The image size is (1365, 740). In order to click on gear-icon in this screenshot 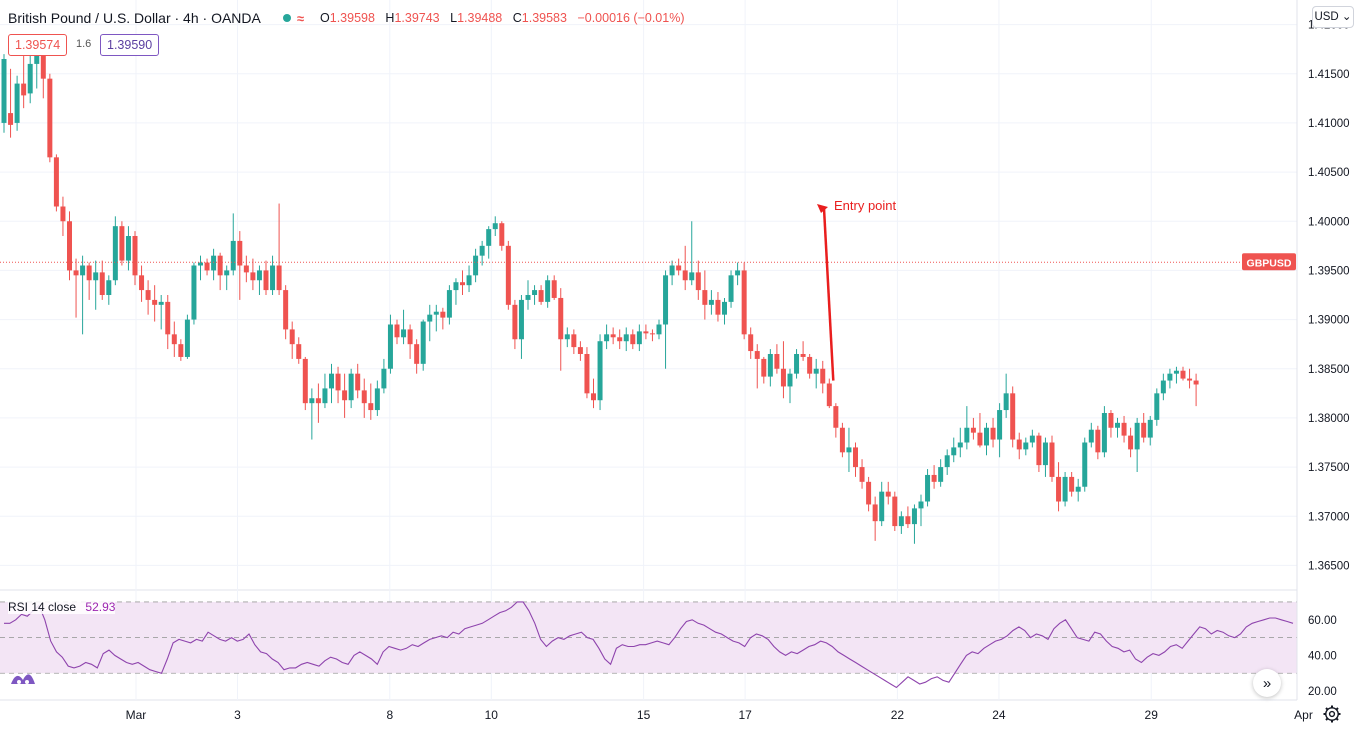, I will do `click(1332, 714)`.